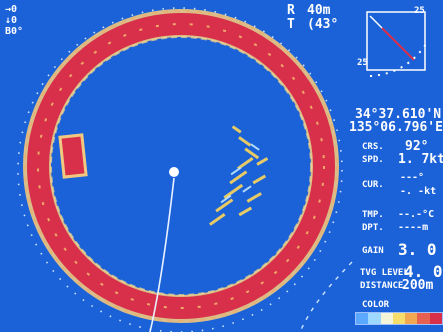 This screenshot has width=443, height=332. I want to click on echo-scatter-right-light, so click(240, 173).